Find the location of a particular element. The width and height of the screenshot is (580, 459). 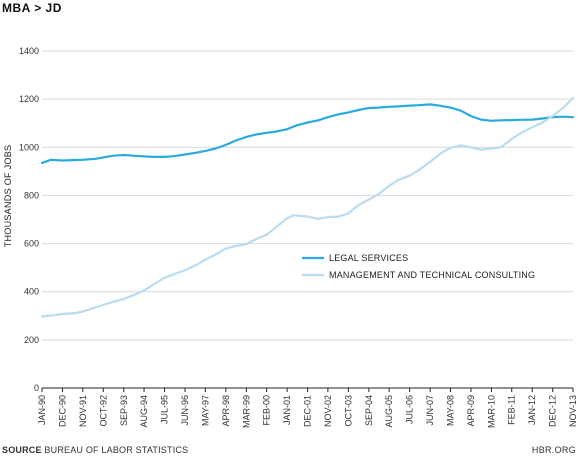

x-tick-label: DEC-12 is located at coordinates (553, 411).